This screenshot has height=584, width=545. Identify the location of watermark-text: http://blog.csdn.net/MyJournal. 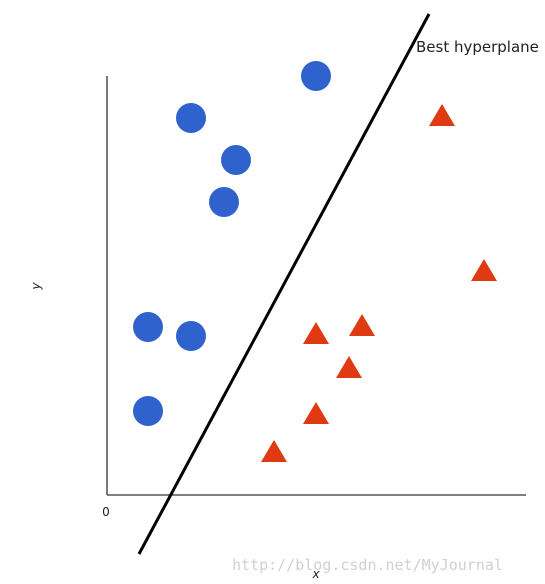
(367, 565).